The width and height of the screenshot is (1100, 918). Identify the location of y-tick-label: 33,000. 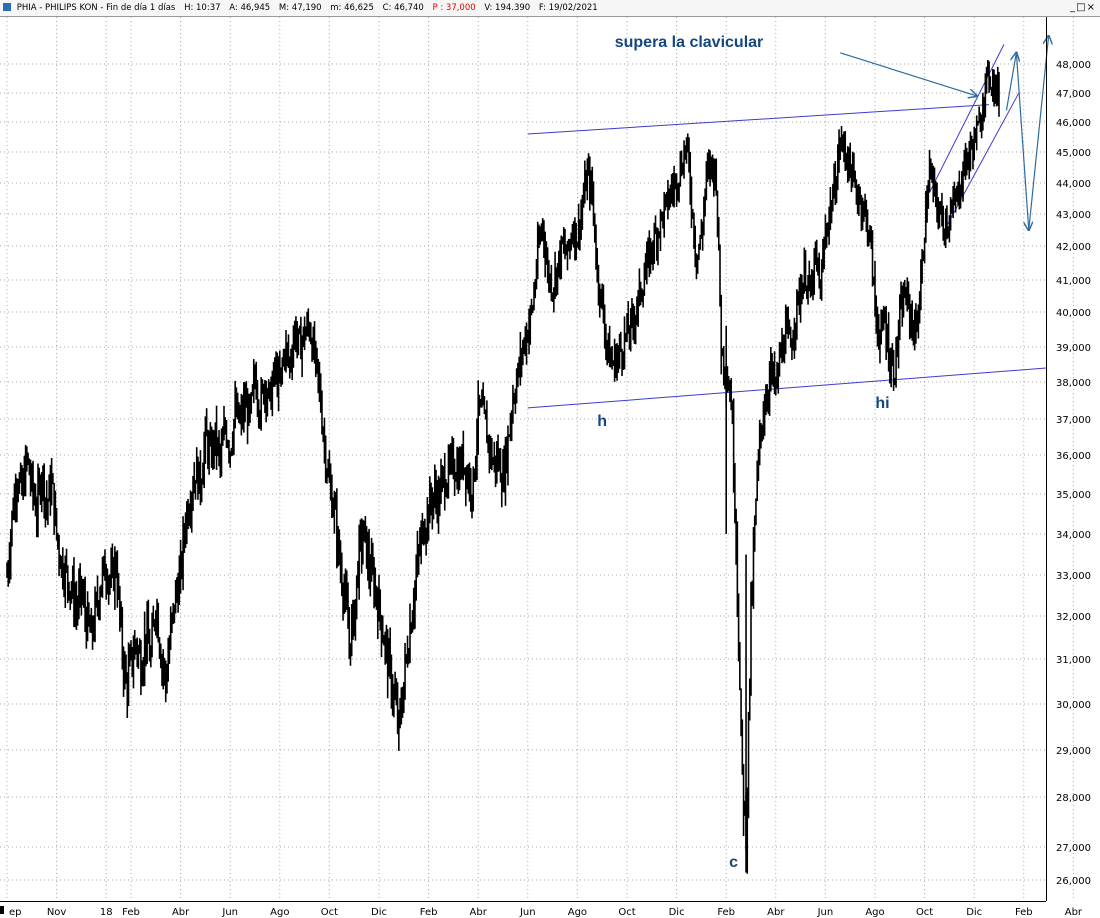
(1073, 576).